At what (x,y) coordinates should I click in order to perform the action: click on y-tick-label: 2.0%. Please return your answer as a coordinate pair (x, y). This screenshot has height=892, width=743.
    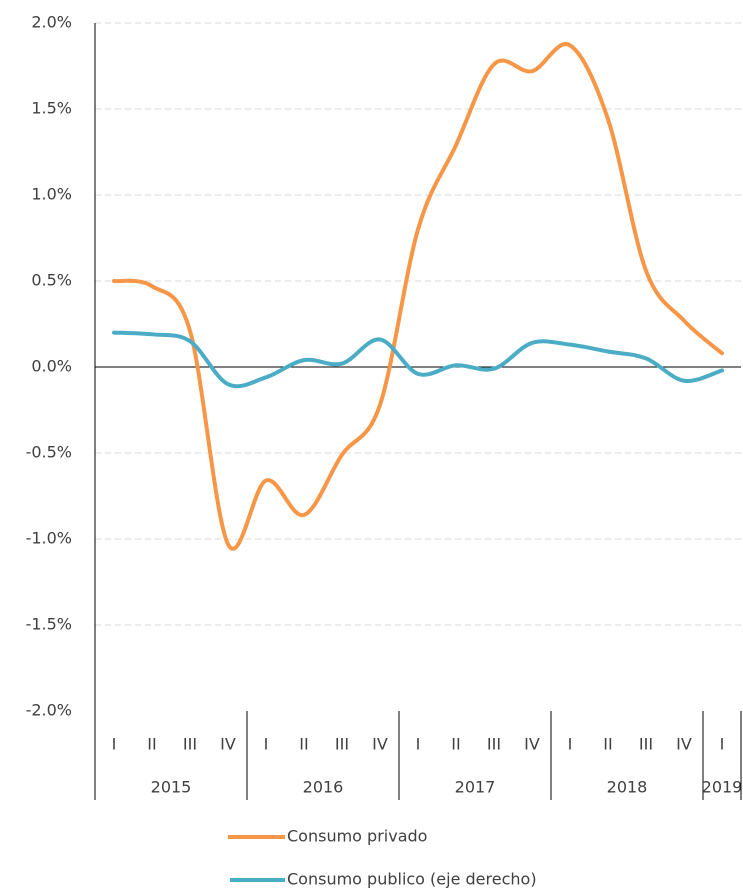
    Looking at the image, I should click on (51, 22).